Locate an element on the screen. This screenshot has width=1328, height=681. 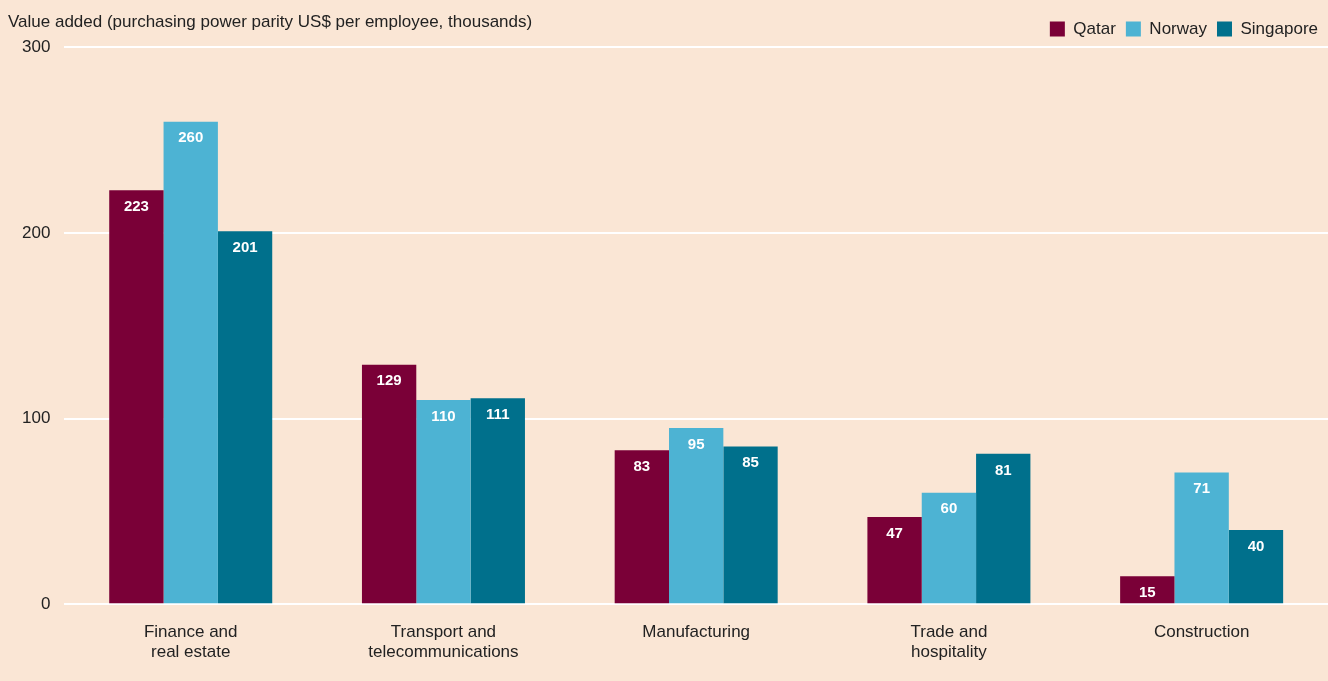
data-label: 129 is located at coordinates (389, 380).